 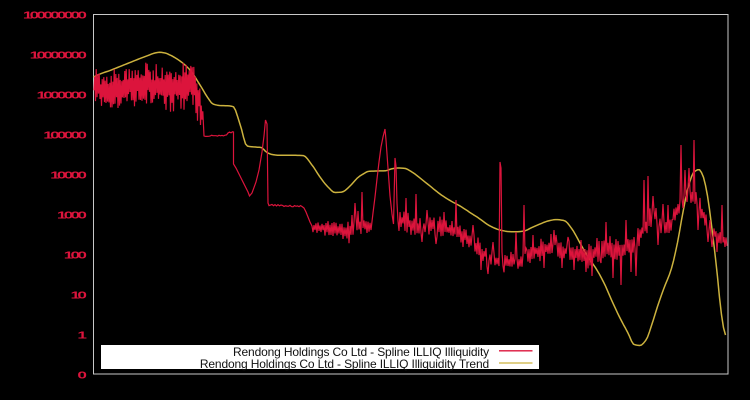 I want to click on svg-text: 100000000, so click(x=55, y=14).